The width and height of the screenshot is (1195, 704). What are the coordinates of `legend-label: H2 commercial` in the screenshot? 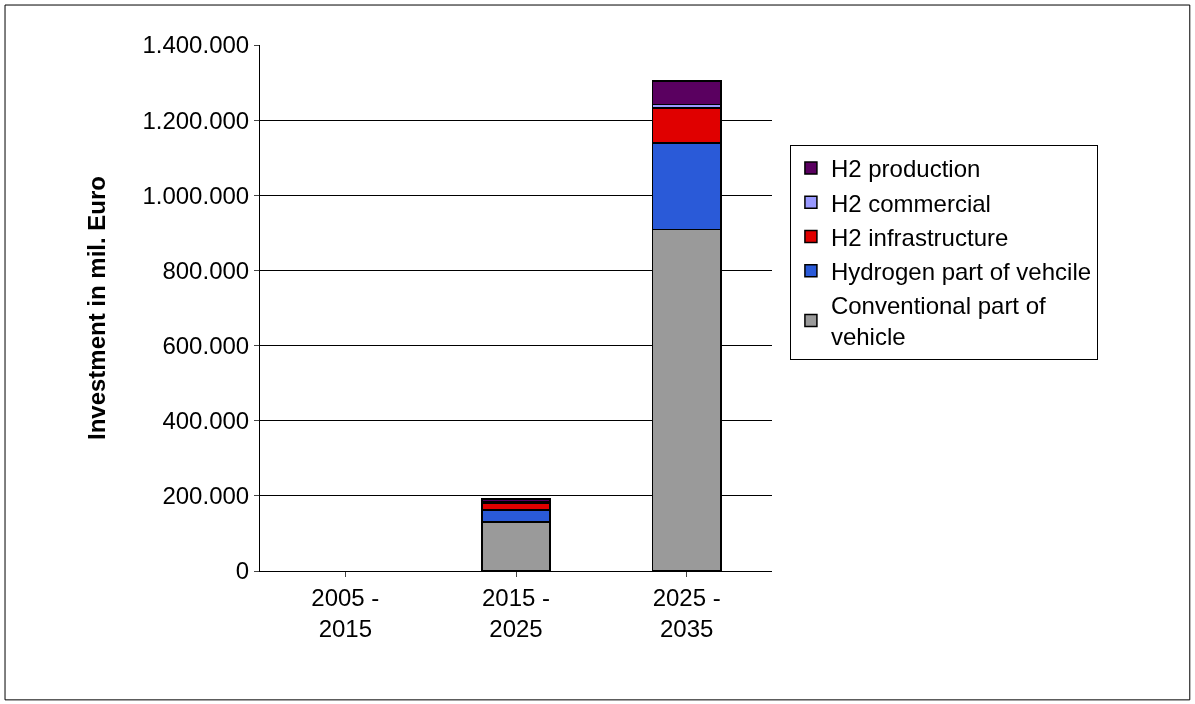 It's located at (910, 203).